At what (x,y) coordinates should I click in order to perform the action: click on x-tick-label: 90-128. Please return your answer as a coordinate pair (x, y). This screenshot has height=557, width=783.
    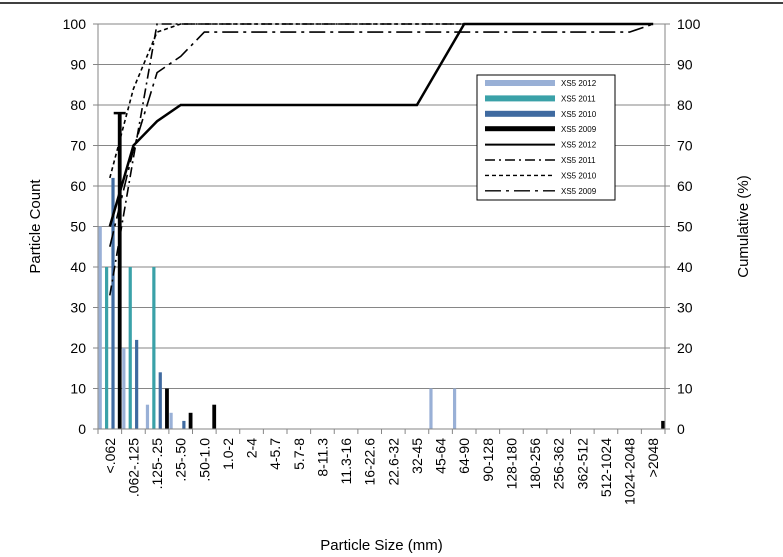
    Looking at the image, I should click on (488, 460).